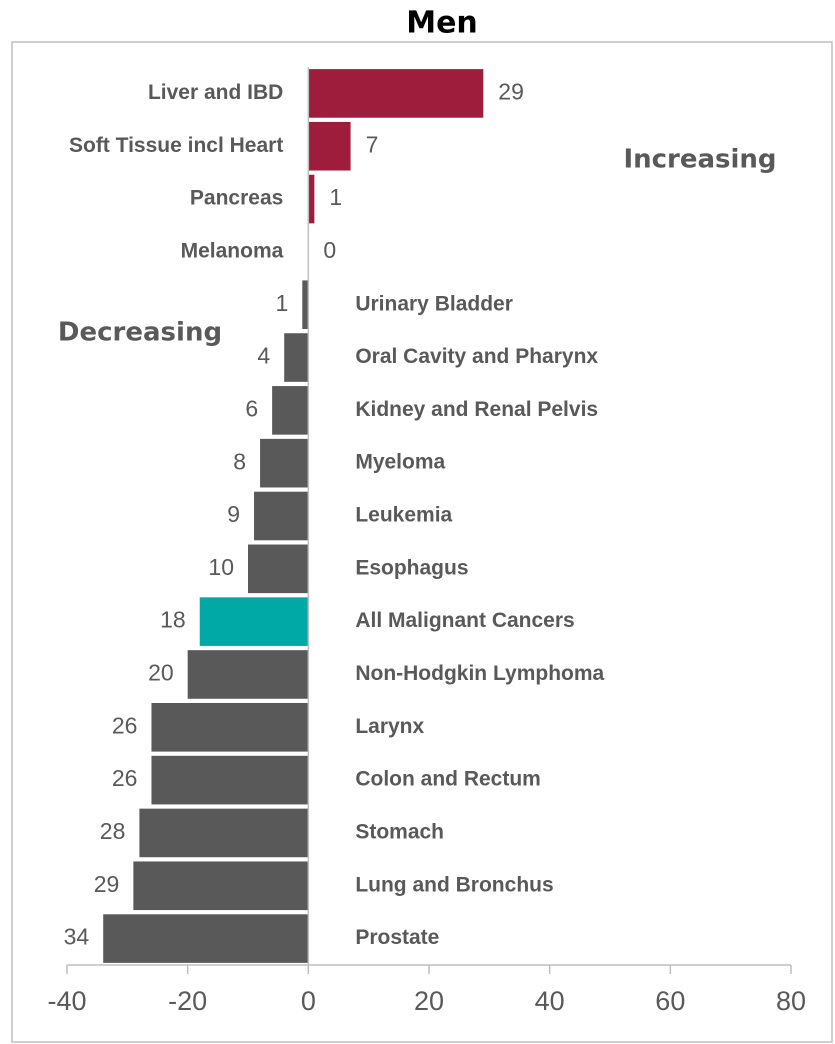 This screenshot has width=835, height=1044. I want to click on category-label: Urinary Bladder, so click(434, 303).